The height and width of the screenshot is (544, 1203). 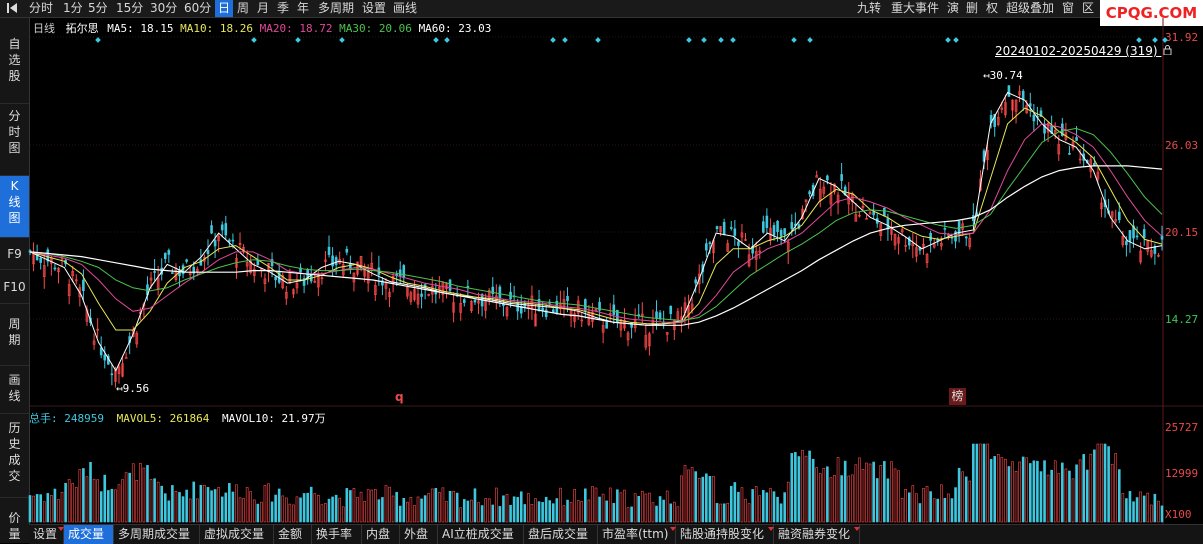 What do you see at coordinates (243, 8) in the screenshot?
I see `period-button-week: 周` at bounding box center [243, 8].